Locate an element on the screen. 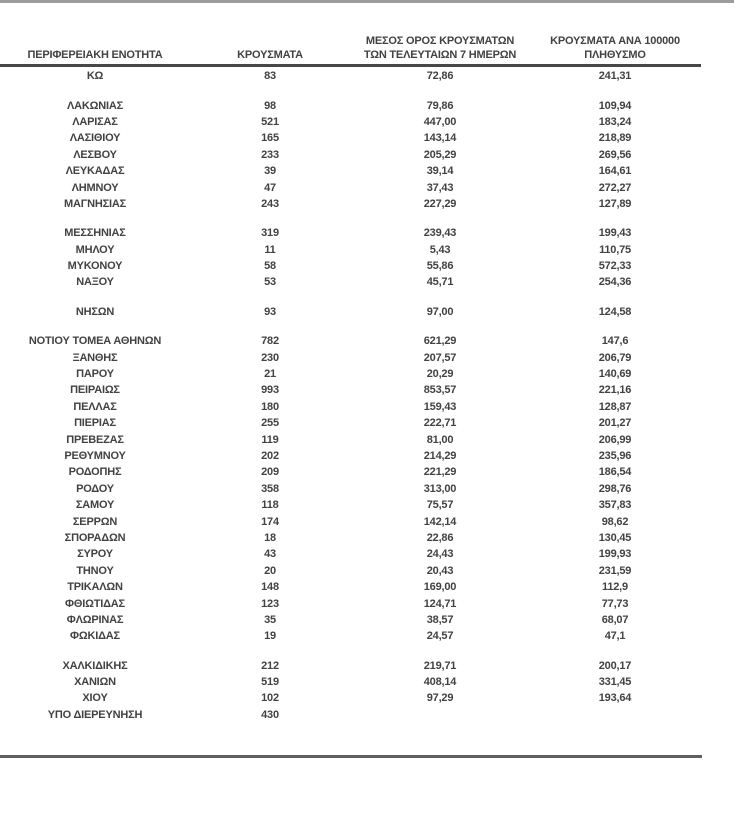 This screenshot has width=734, height=819. column-header-avg7-line2: ΤΩΝ ΤΕΛΕΥΤΑΙΩΝ 7 ΗΜΕΡΩΝ is located at coordinates (440, 55).